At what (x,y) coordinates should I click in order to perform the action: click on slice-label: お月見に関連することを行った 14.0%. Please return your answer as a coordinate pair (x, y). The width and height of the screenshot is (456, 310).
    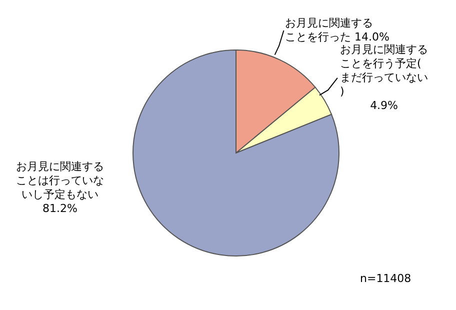
    Looking at the image, I should click on (337, 30).